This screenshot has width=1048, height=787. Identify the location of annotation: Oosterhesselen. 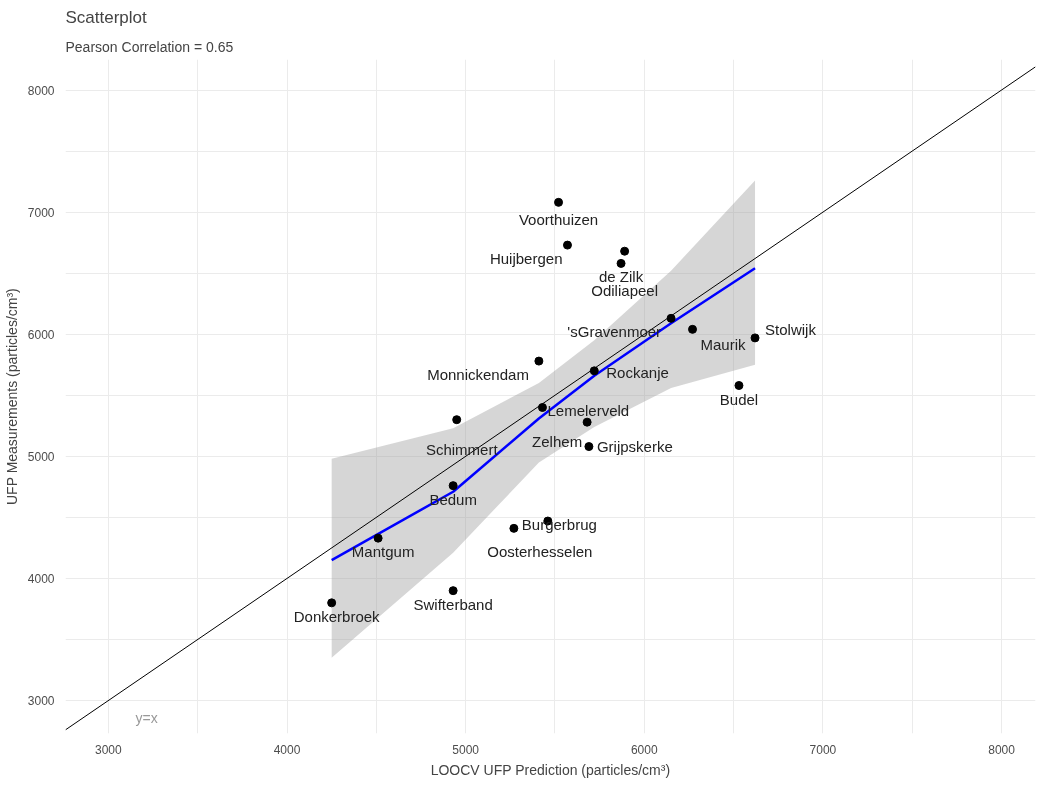
(540, 552).